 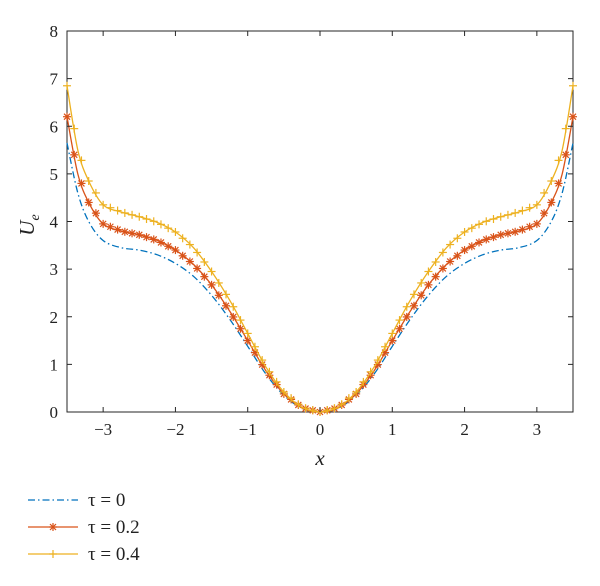 What do you see at coordinates (27, 227) in the screenshot?
I see `y-axis-label: U` at bounding box center [27, 227].